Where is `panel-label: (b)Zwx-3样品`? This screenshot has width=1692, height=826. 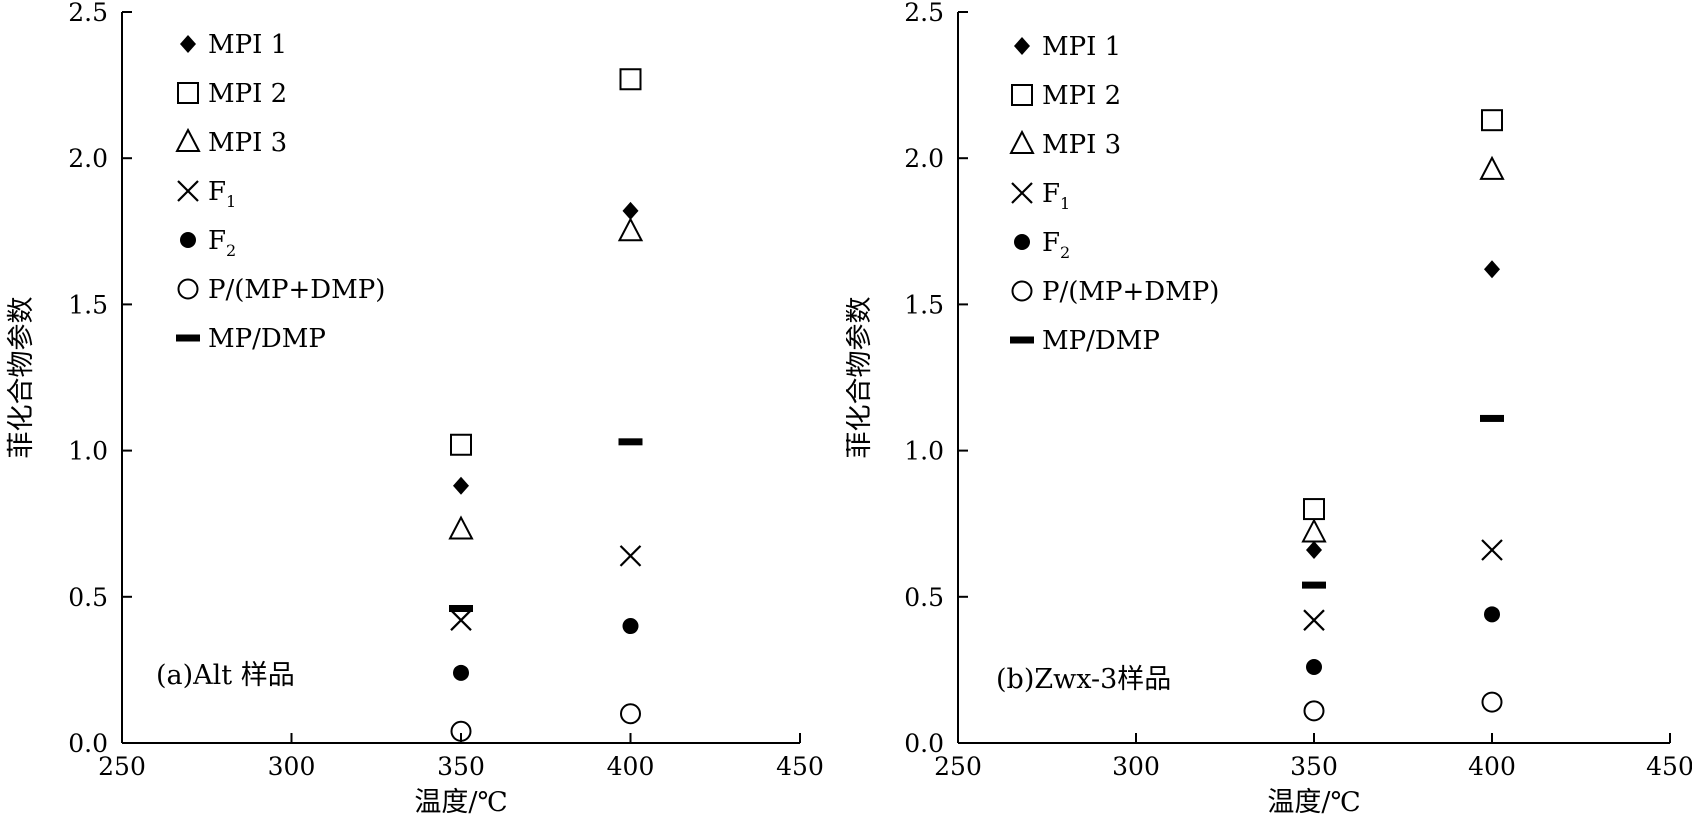 panel-label: (b)Zwx-3样品 is located at coordinates (1083, 679).